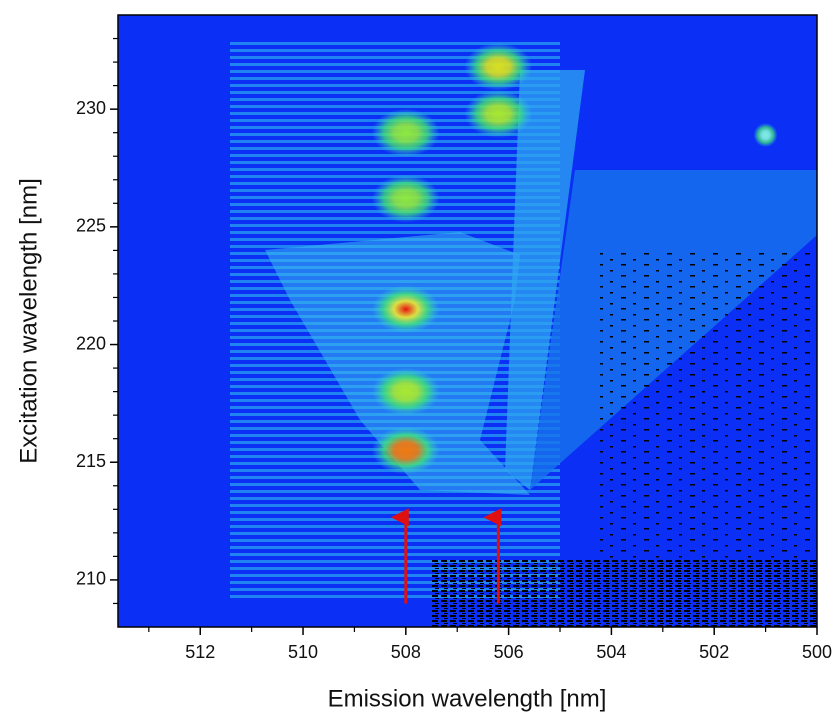 Image resolution: width=840 pixels, height=723 pixels. What do you see at coordinates (200, 652) in the screenshot?
I see `x-tick-label: 512` at bounding box center [200, 652].